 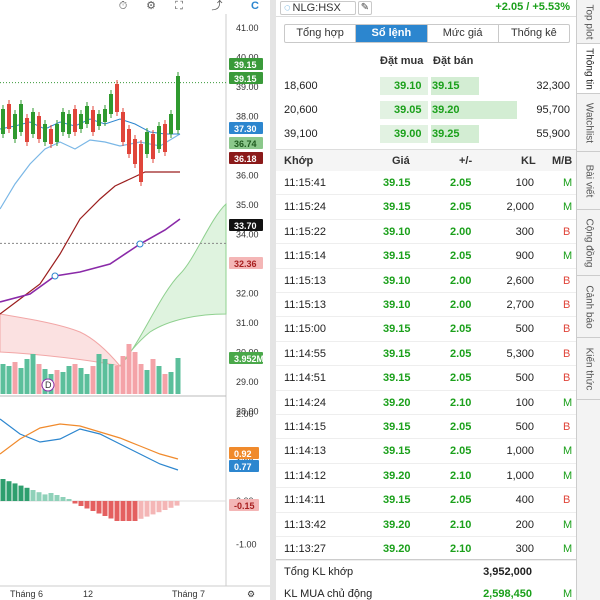 I want to click on pane-divider, so click(x=273, y=300).